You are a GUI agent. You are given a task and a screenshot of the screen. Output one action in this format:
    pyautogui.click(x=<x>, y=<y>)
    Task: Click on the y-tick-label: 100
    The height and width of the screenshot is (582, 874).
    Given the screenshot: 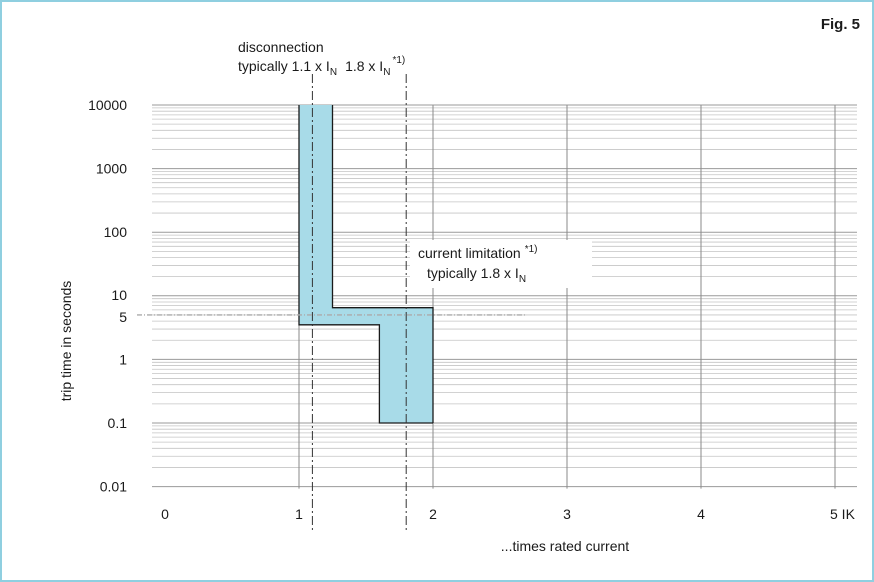 What is the action you would take?
    pyautogui.click(x=116, y=232)
    